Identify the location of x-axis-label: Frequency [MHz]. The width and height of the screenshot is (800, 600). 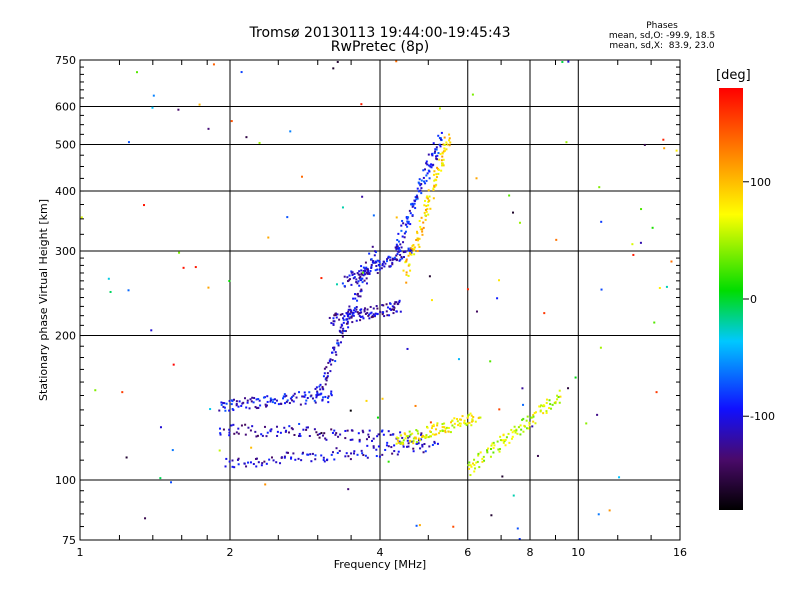
(380, 564).